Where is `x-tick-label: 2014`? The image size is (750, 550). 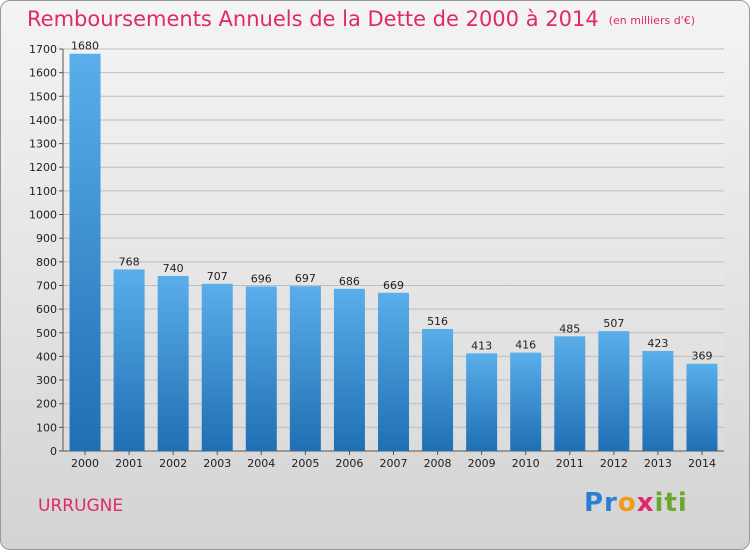
x-tick-label: 2014 is located at coordinates (702, 463).